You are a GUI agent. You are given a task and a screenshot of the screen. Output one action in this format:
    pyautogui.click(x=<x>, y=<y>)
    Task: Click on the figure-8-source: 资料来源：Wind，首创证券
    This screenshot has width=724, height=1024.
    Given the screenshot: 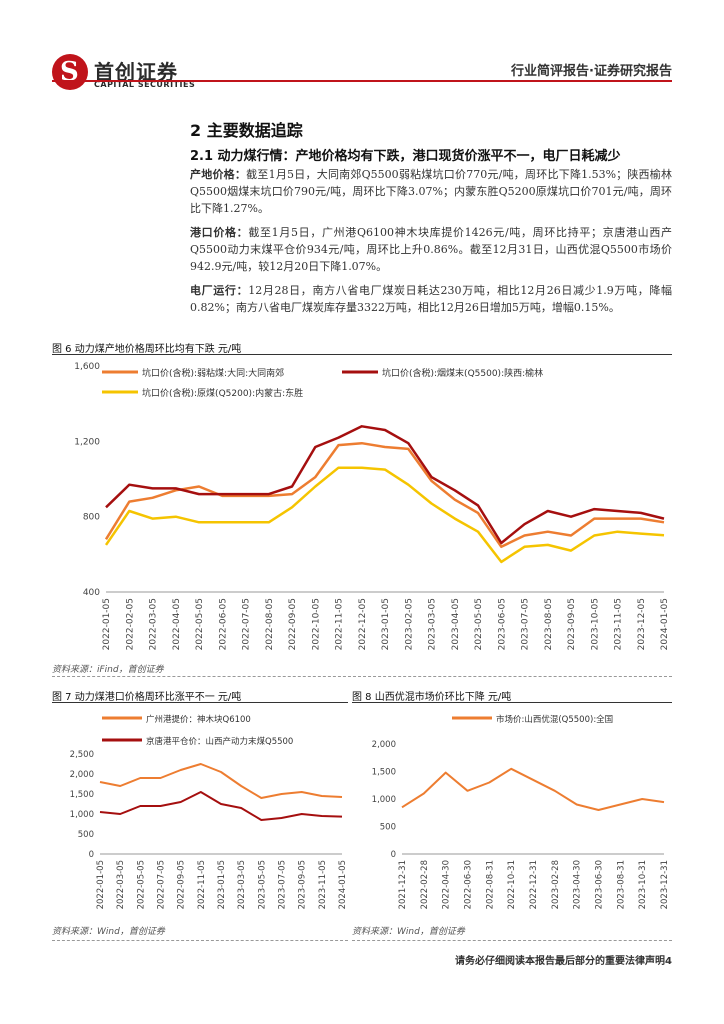 What is the action you would take?
    pyautogui.click(x=408, y=932)
    